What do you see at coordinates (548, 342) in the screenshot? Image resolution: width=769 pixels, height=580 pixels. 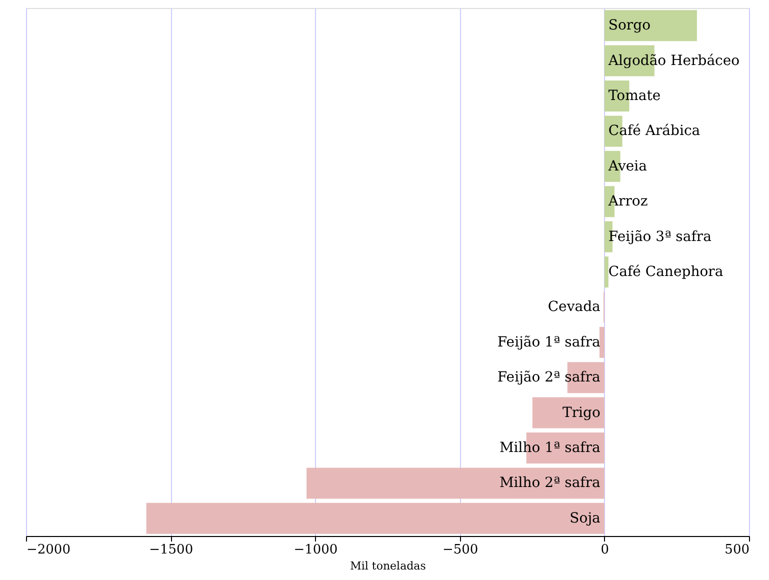 I see `y-tick-label: Feijão 1ª safra` at bounding box center [548, 342].